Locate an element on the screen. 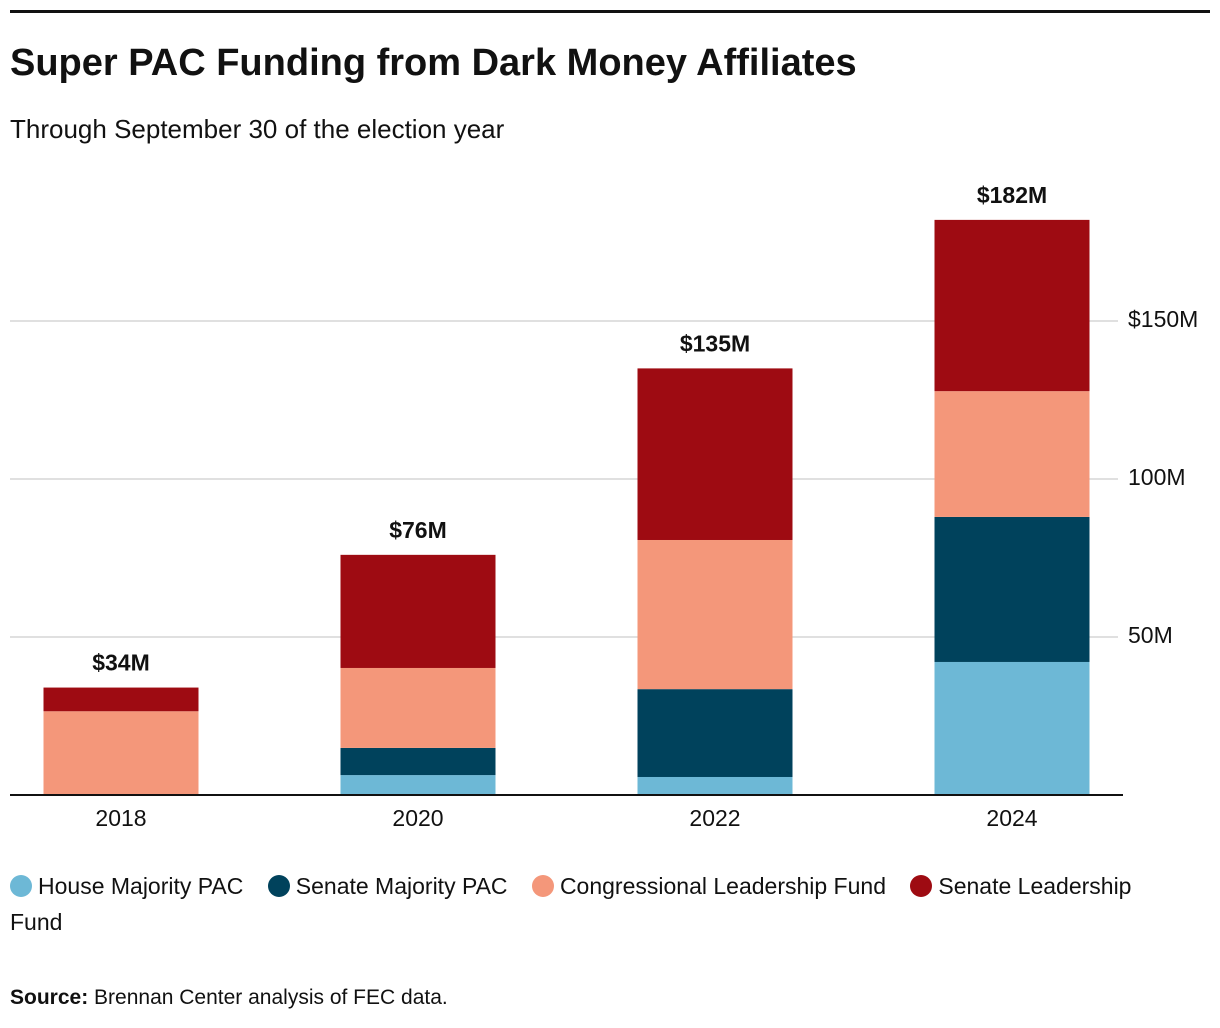  legend-item: Senate Leadership Fund is located at coordinates (570, 904).